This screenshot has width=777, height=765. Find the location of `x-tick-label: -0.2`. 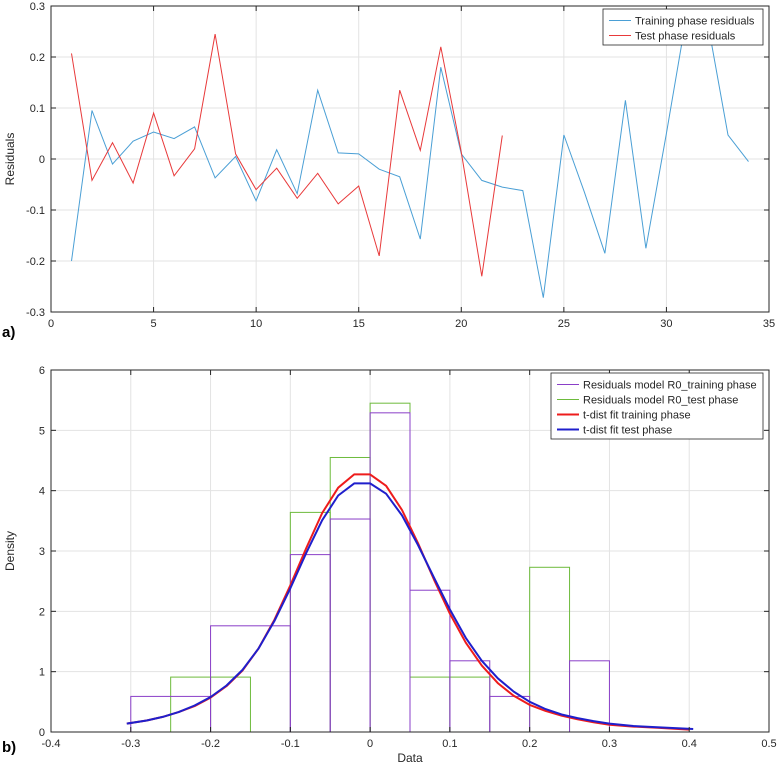

x-tick-label: -0.2 is located at coordinates (210, 744).